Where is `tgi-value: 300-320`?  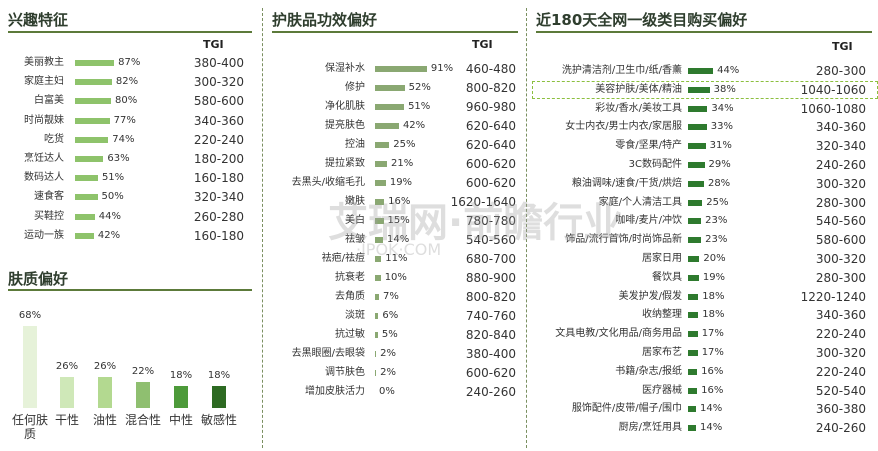 tgi-value: 300-320 is located at coordinates (840, 353).